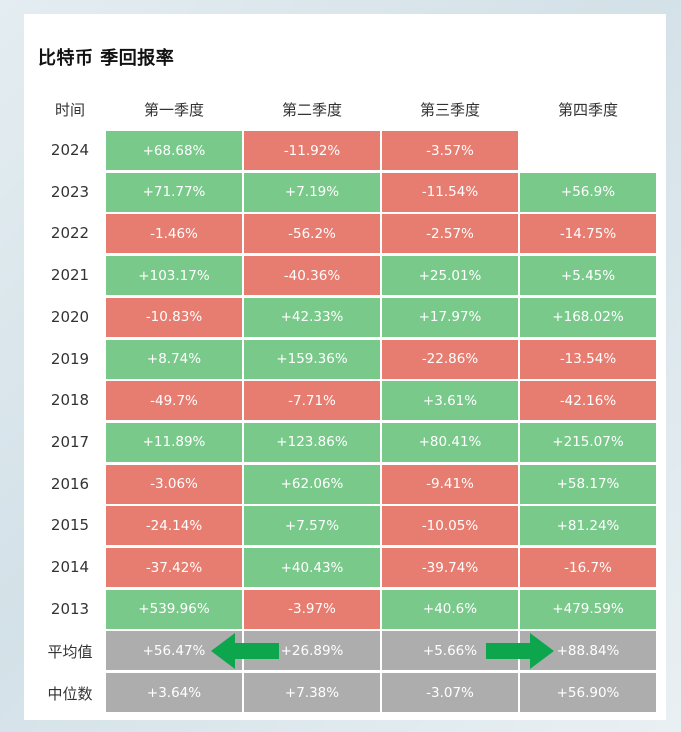 The height and width of the screenshot is (732, 681). Describe the element at coordinates (70, 400) in the screenshot. I see `year-label: 2018` at that location.